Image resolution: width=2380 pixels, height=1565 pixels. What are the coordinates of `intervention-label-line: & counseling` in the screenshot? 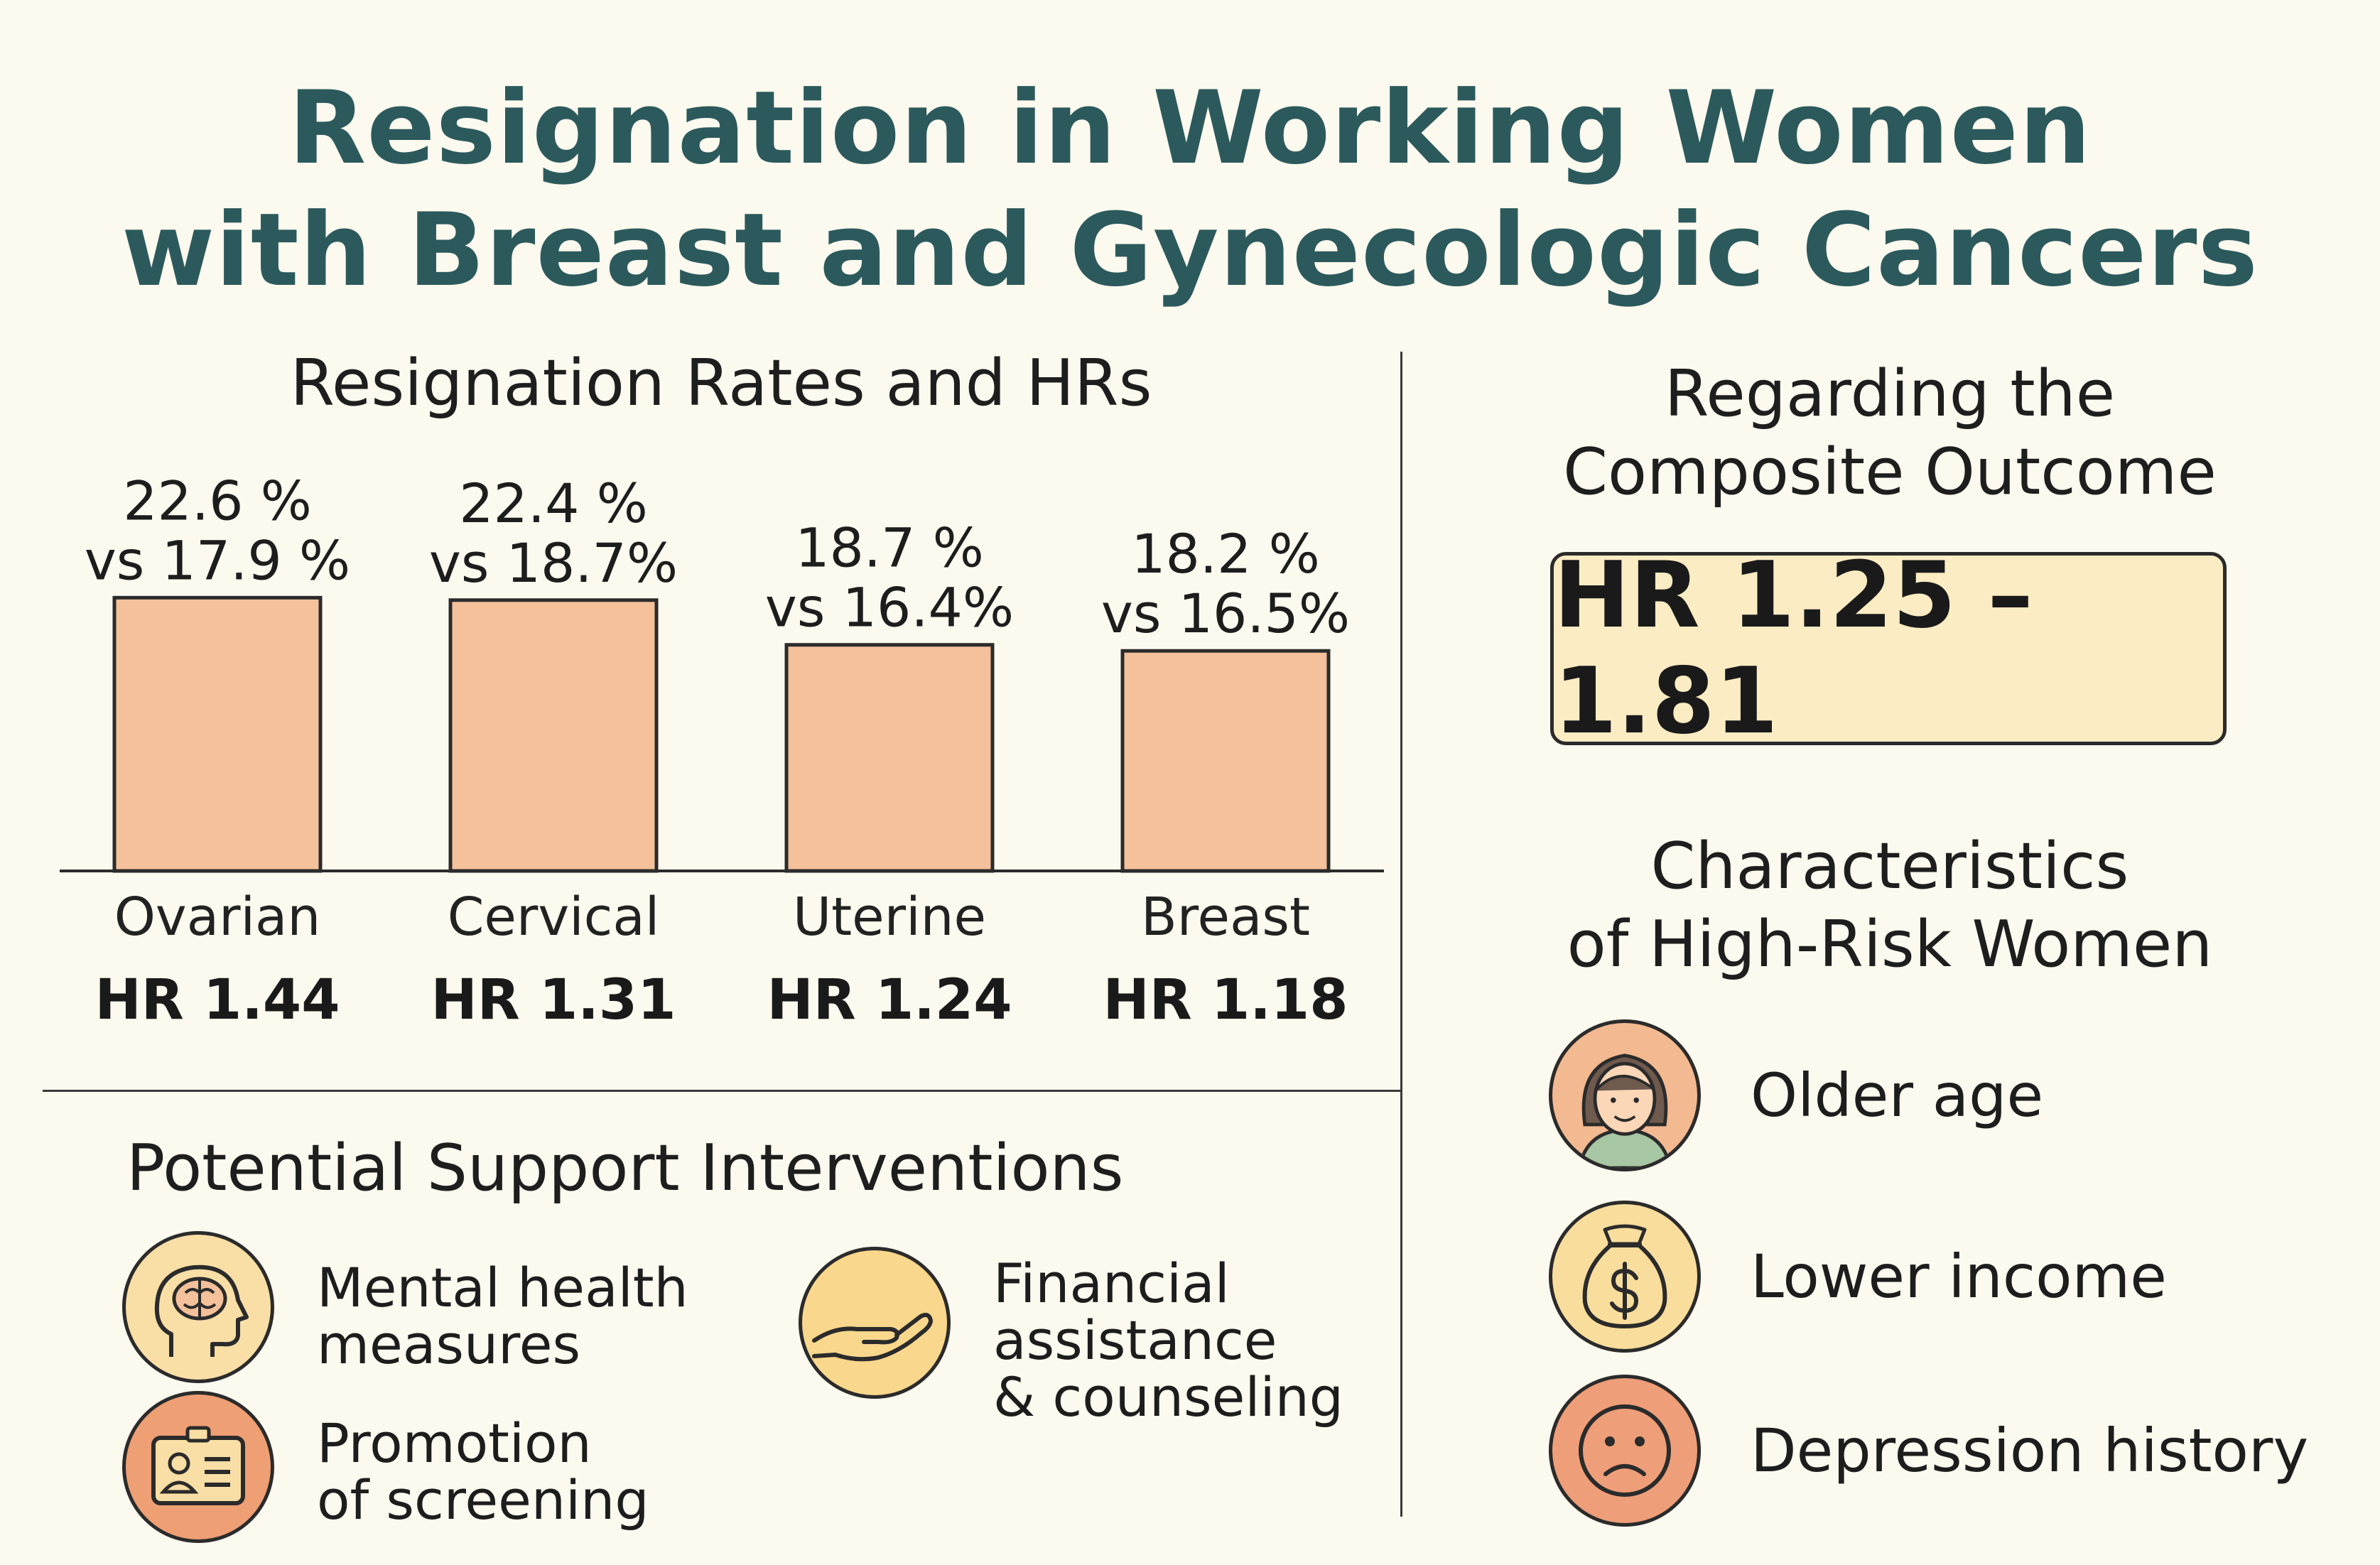 It's located at (1168, 1397).